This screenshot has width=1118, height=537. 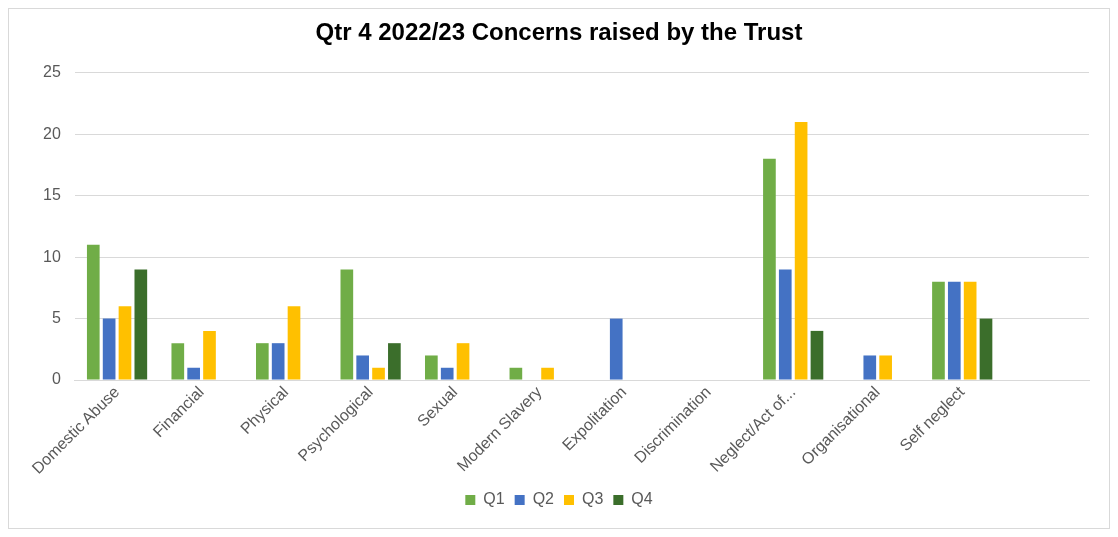 What do you see at coordinates (52, 195) in the screenshot?
I see `y-tick-label: 15` at bounding box center [52, 195].